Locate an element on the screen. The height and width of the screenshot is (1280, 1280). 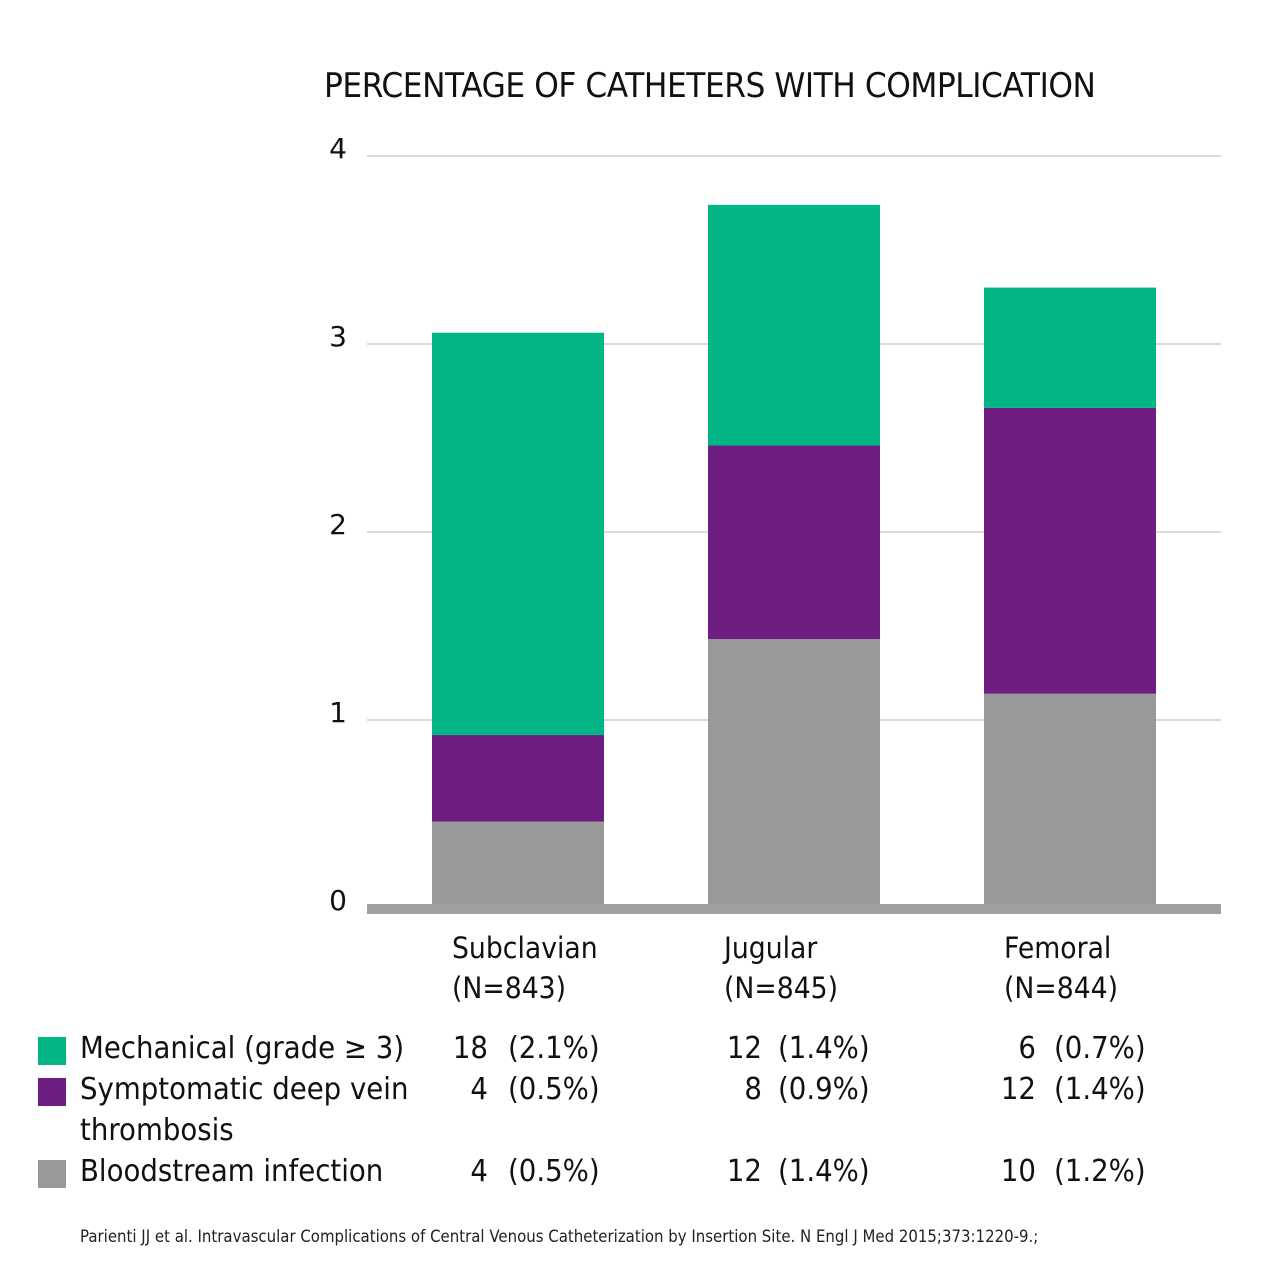
category-n: (N=844) is located at coordinates (1061, 988).